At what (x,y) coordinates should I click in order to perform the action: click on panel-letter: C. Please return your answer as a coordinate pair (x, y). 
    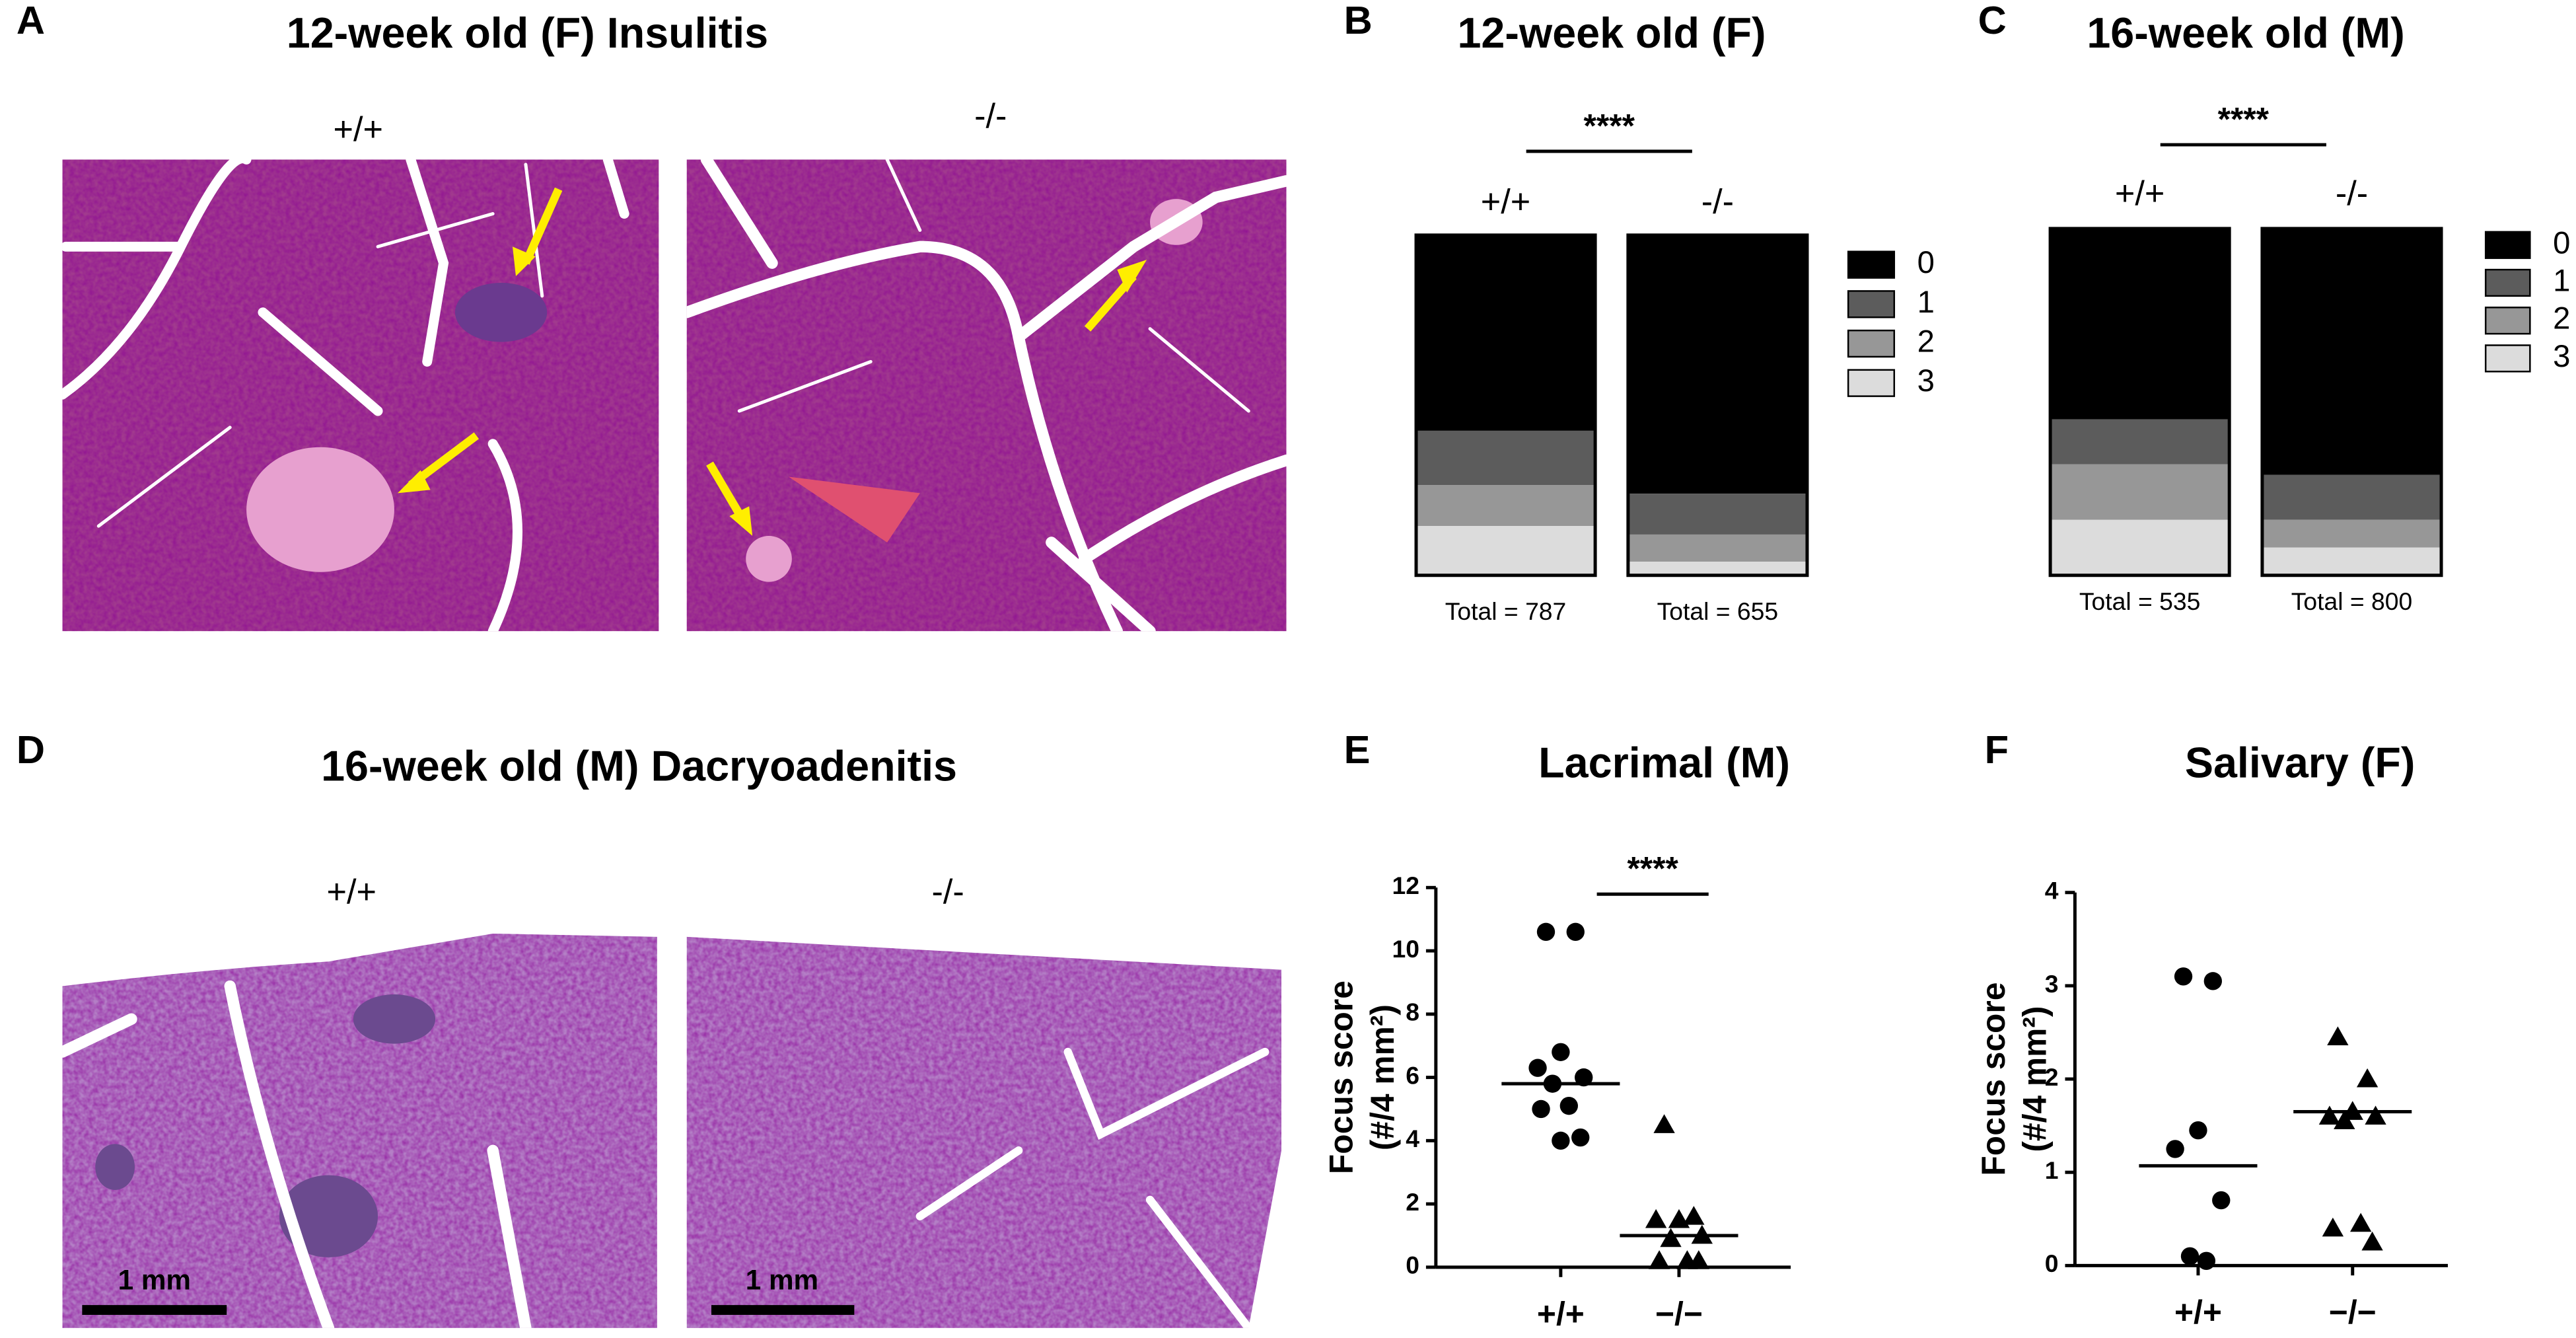
    Looking at the image, I should click on (1992, 21).